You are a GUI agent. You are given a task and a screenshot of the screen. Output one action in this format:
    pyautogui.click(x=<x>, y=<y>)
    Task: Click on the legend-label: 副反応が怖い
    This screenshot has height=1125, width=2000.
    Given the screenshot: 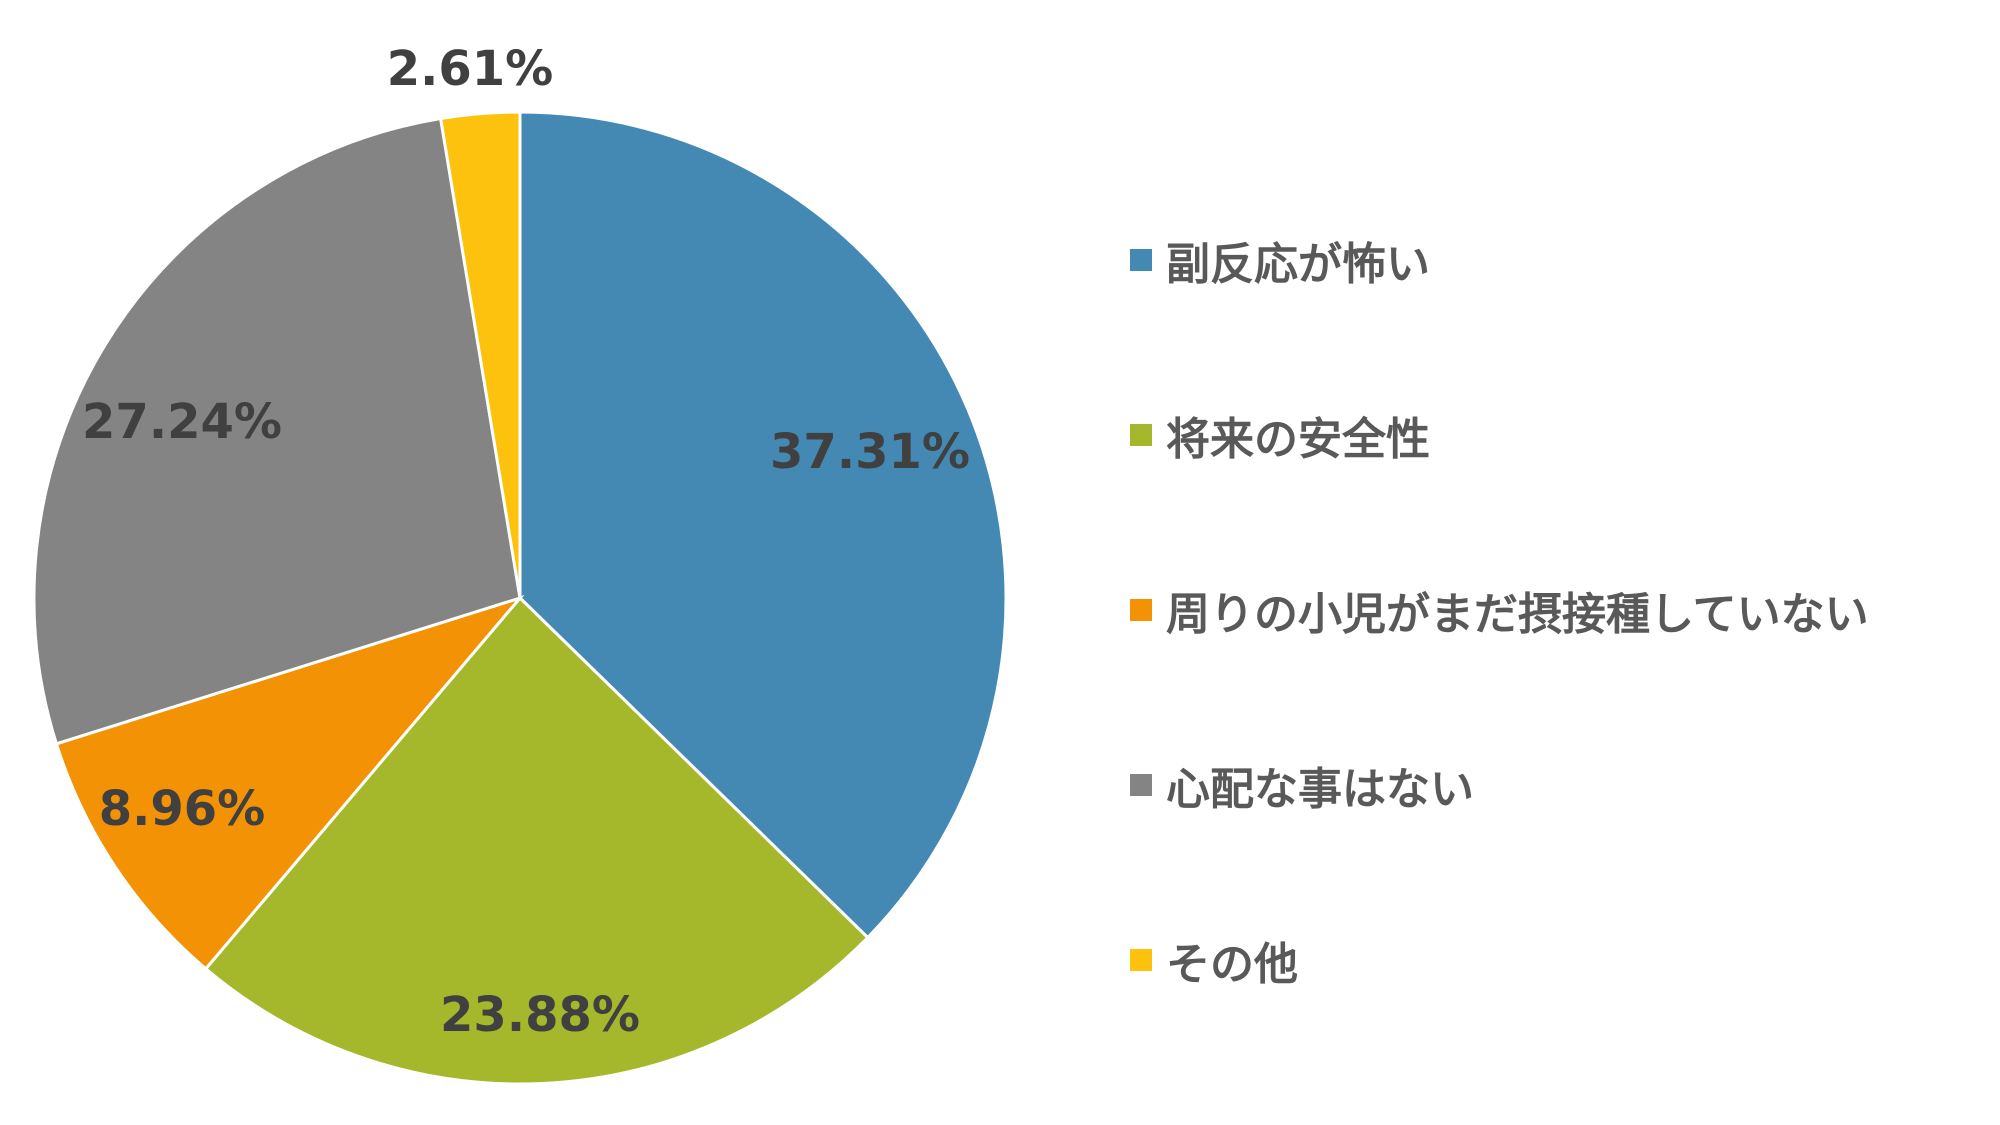 What is the action you would take?
    pyautogui.click(x=1298, y=264)
    